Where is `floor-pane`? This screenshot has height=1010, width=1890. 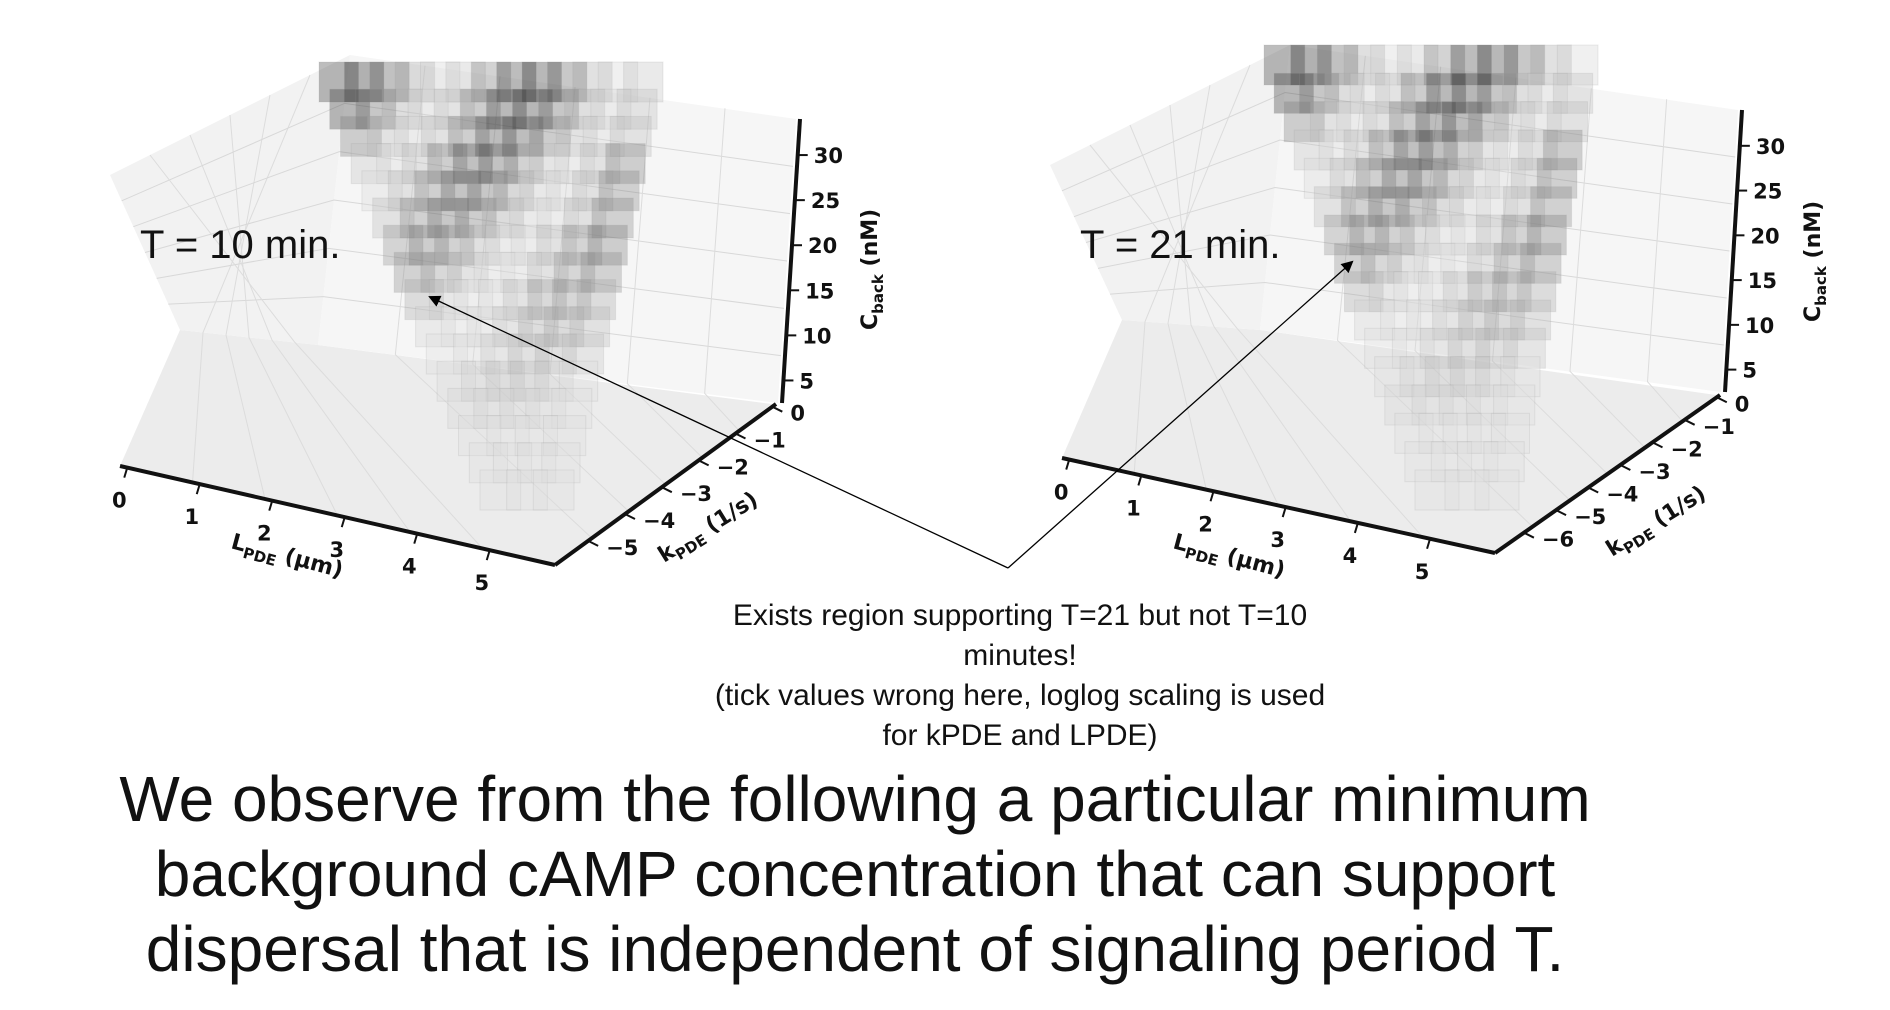 floor-pane is located at coordinates (1389, 436).